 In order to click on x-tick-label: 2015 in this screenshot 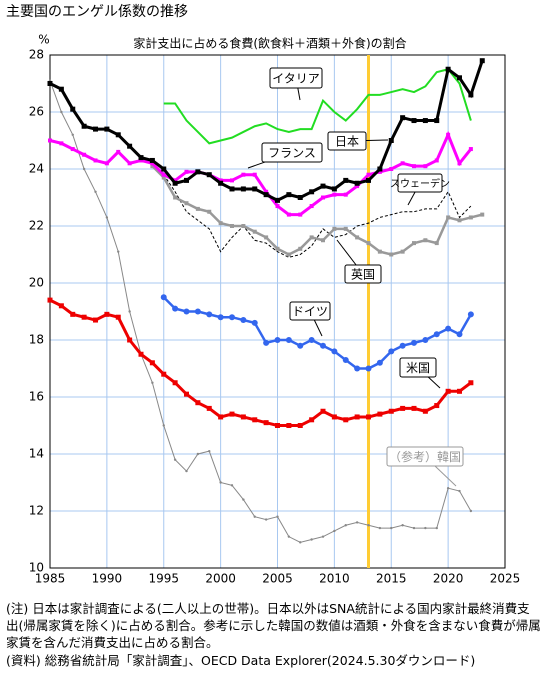, I will do `click(391, 579)`.